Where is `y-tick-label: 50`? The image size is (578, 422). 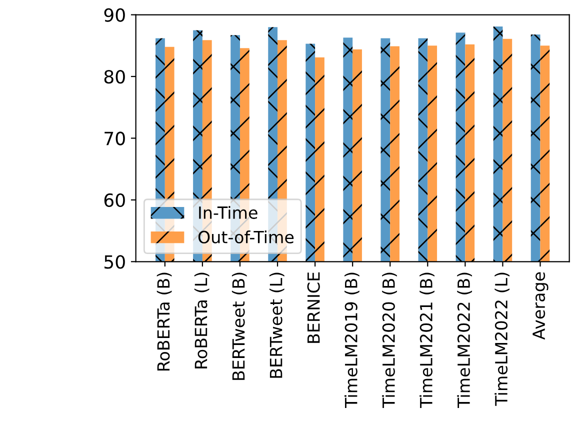
y-tick-label: 50 is located at coordinates (114, 262).